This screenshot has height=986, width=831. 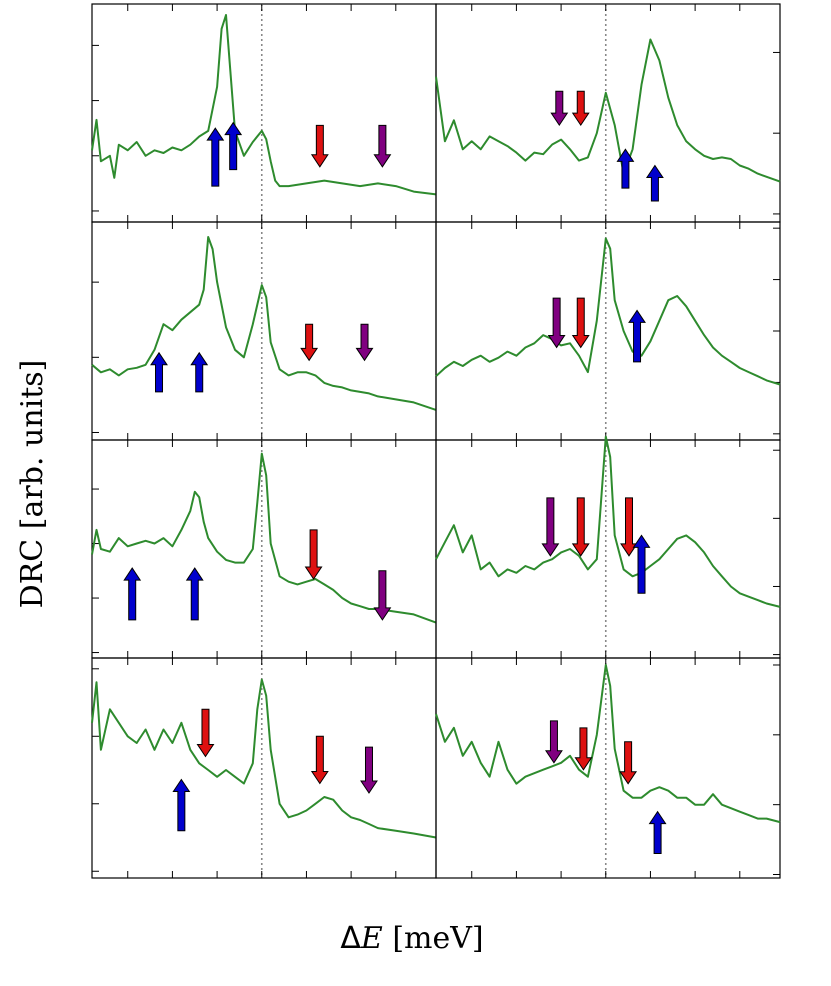 I want to click on panel-d-b2-arrow, so click(x=556, y=323).